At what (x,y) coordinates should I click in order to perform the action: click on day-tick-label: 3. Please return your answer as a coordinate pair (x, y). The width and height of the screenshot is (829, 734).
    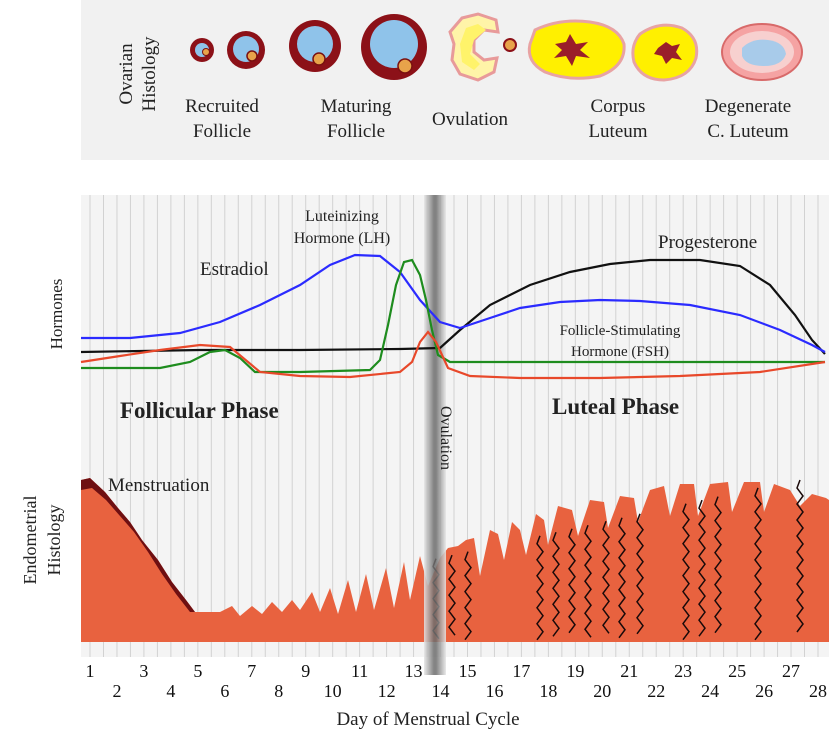
    Looking at the image, I should click on (143, 671).